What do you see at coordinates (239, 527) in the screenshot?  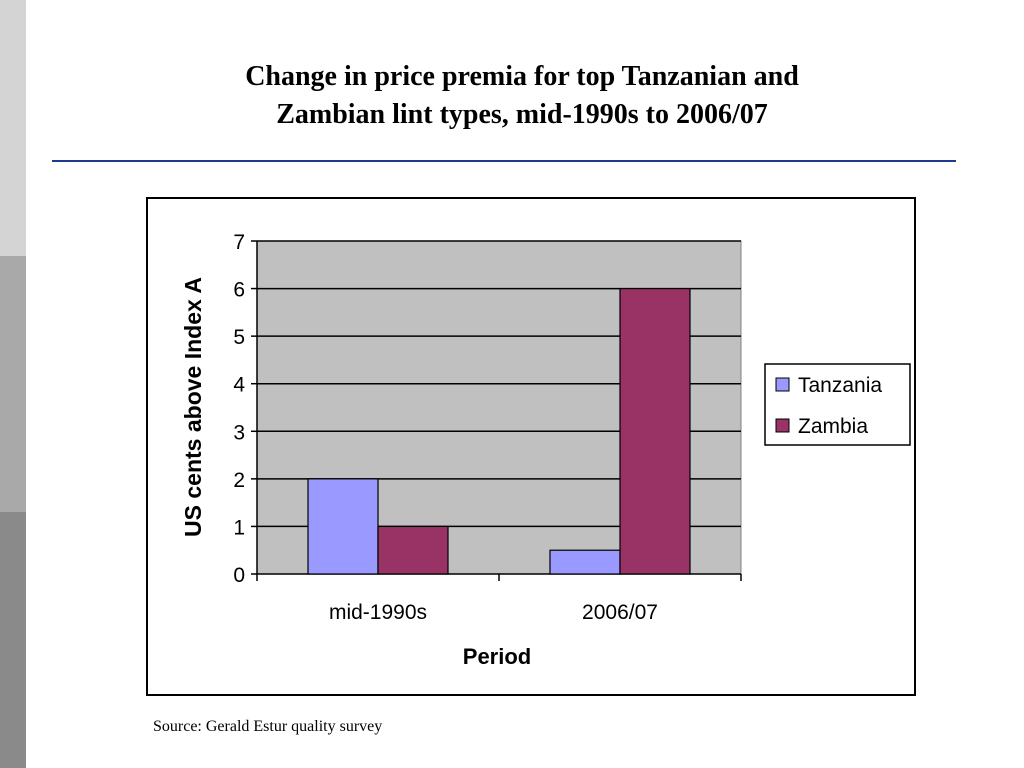 I see `y-tick-label: 1` at bounding box center [239, 527].